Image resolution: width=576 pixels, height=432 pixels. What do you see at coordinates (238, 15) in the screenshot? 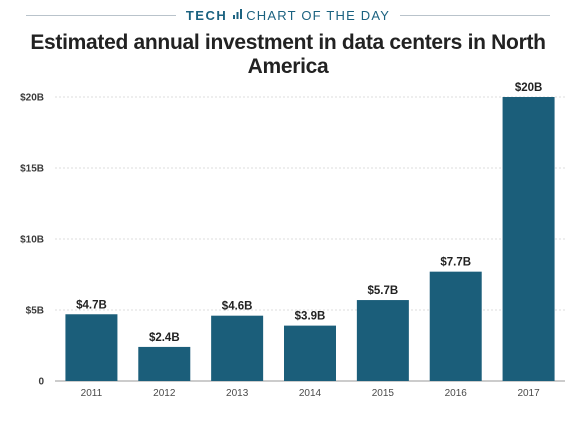
I see `bar-chart-icon` at bounding box center [238, 15].